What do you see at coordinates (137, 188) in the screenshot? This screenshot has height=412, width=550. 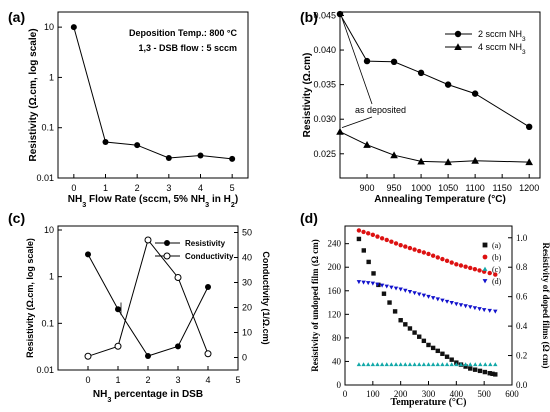 I see `x-tick-label: 2` at bounding box center [137, 188].